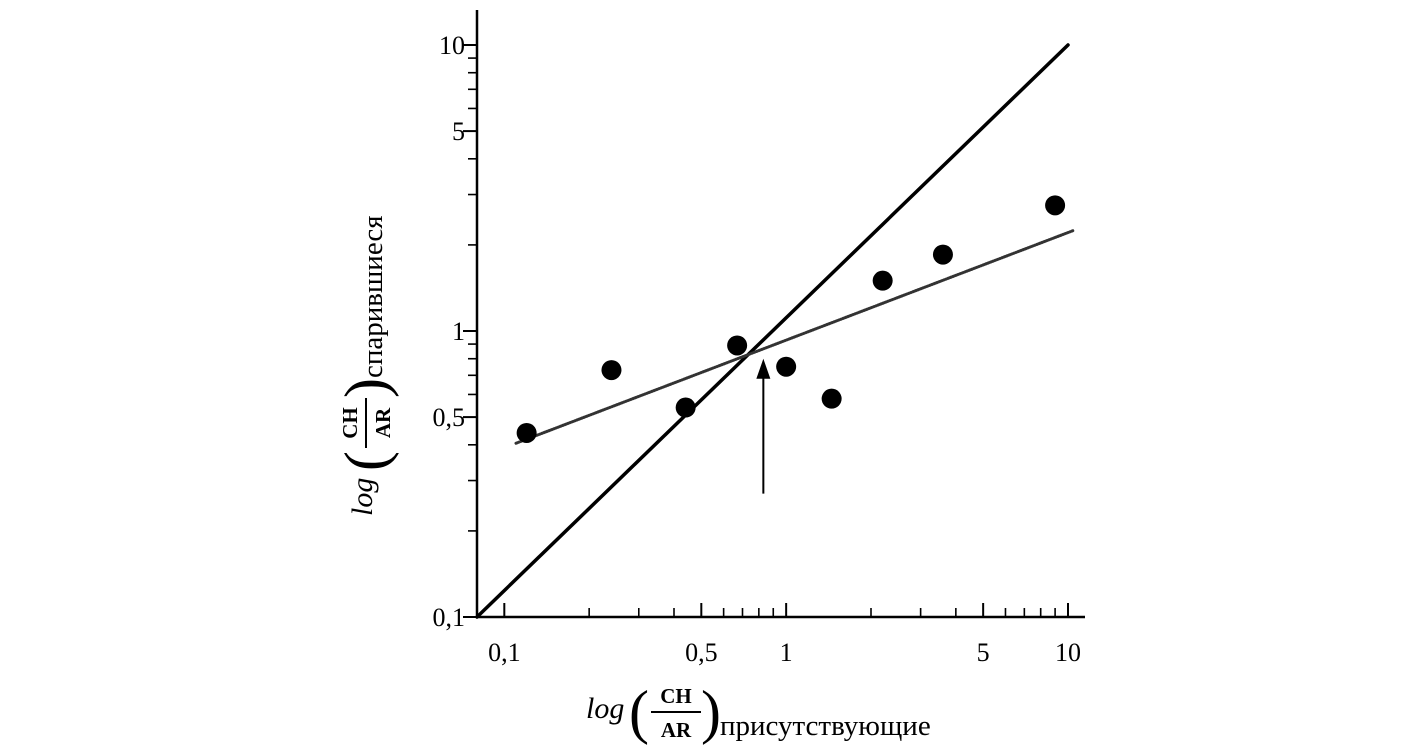  What do you see at coordinates (1068, 652) in the screenshot?
I see `x-tick-label: 10` at bounding box center [1068, 652].